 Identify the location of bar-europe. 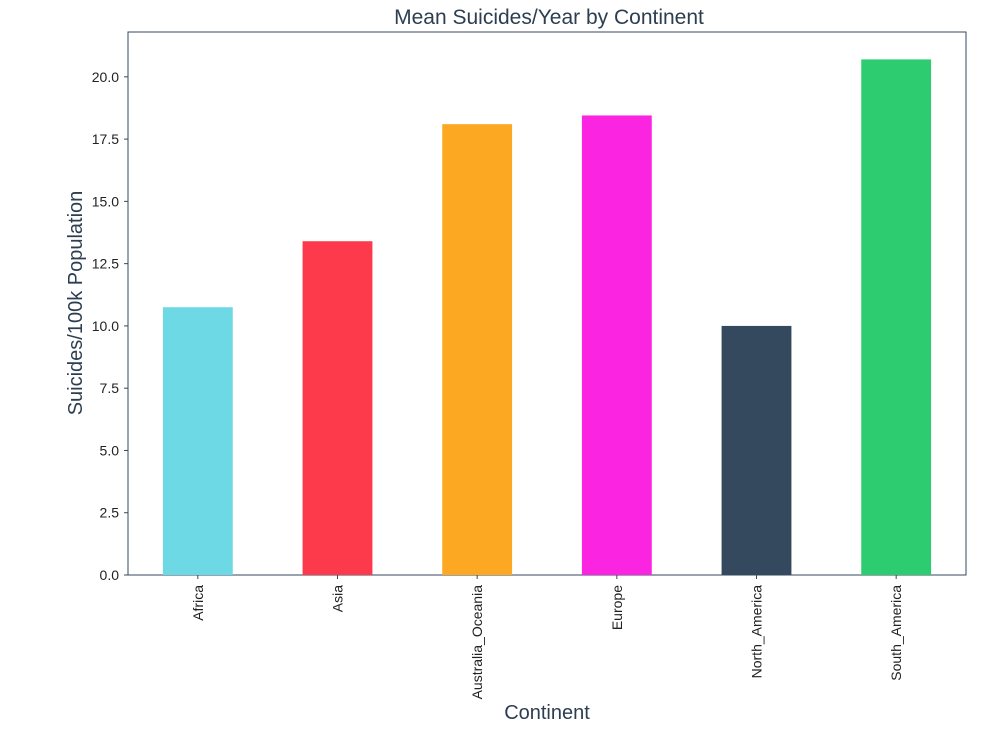
(616, 345).